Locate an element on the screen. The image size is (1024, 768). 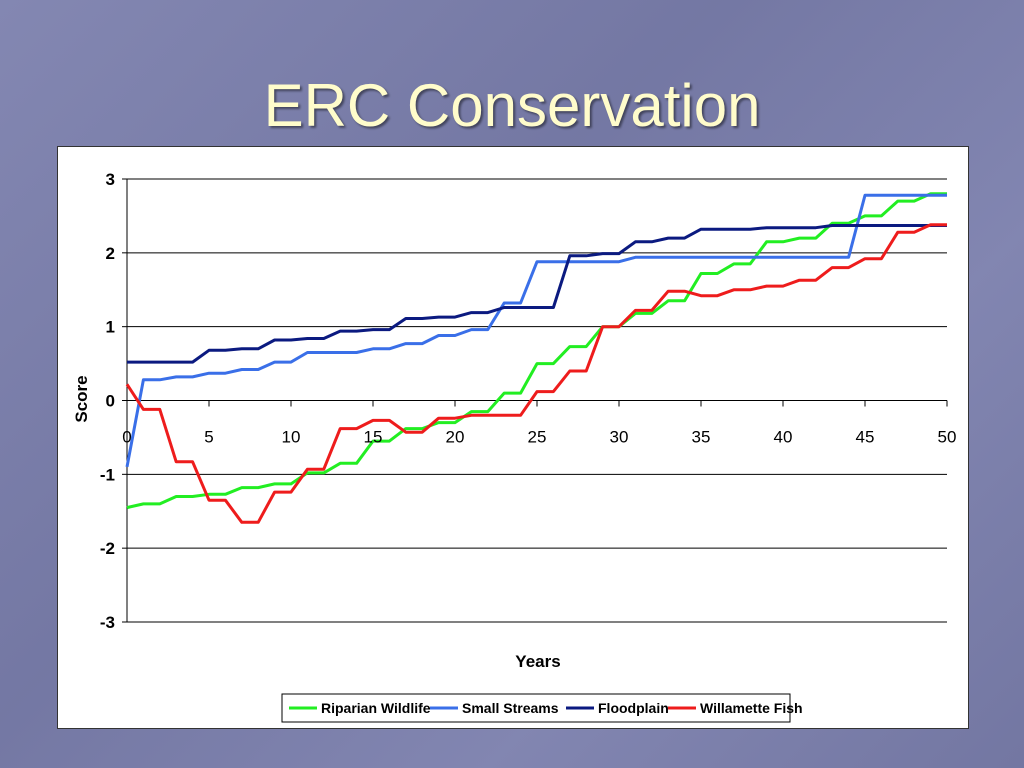
x-tick-label: 40 is located at coordinates (783, 437).